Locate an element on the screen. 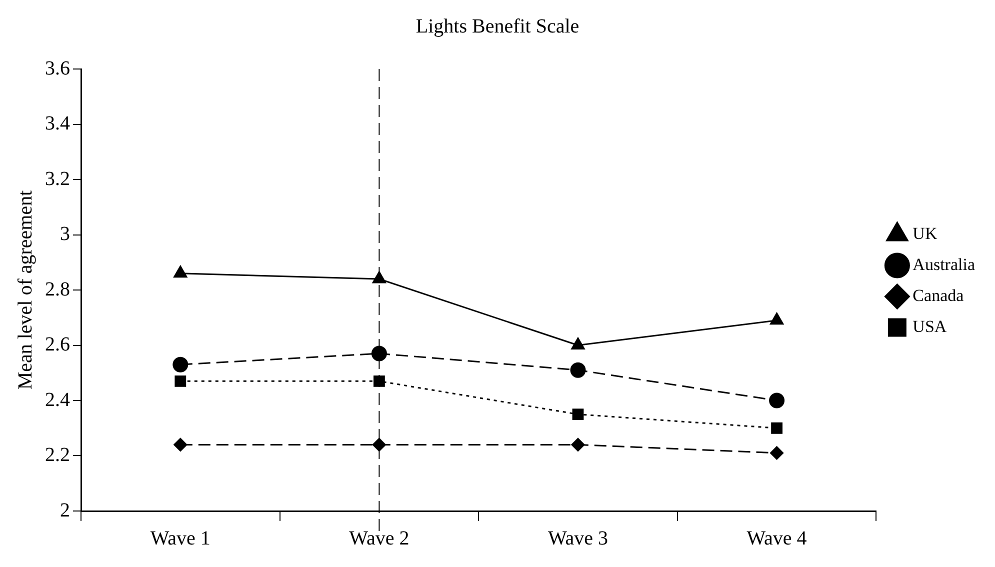  y-tick-label: 3 is located at coordinates (65, 234).